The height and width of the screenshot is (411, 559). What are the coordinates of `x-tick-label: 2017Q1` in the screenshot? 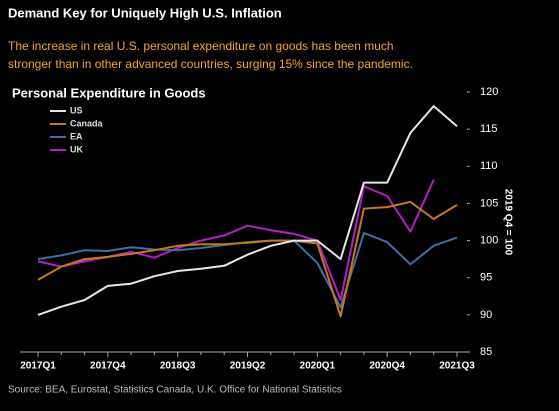 It's located at (38, 366).